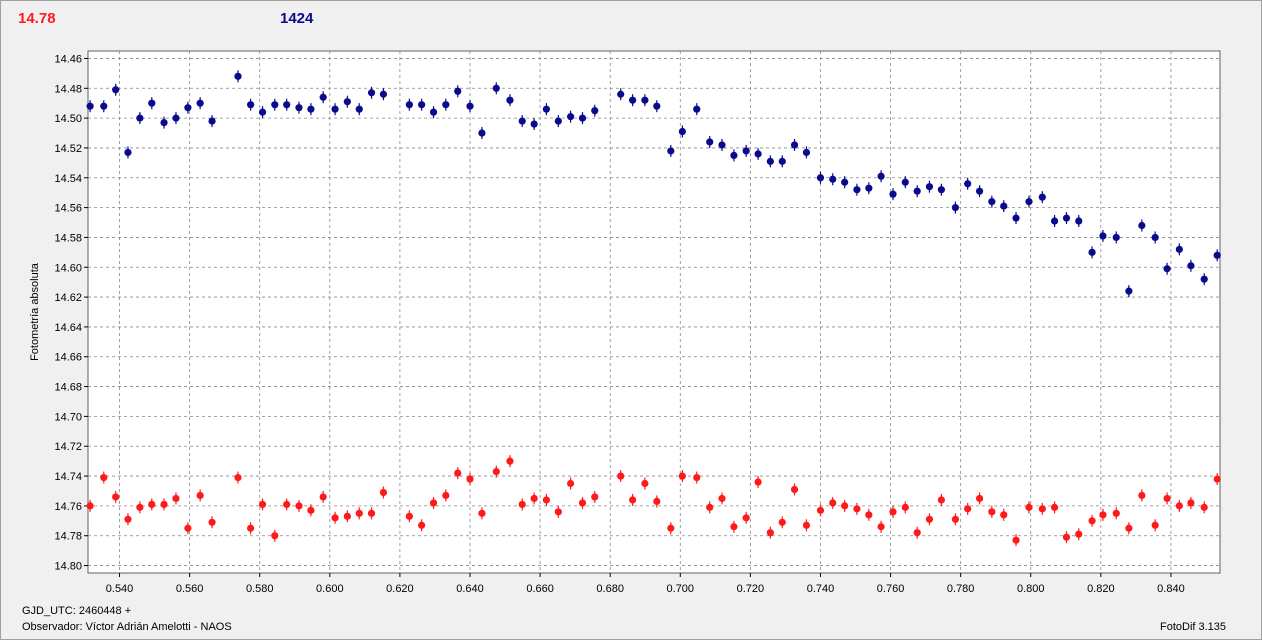 The height and width of the screenshot is (640, 1262). Describe the element at coordinates (1193, 627) in the screenshot. I see `software-version: FotoDif 3.135` at that location.